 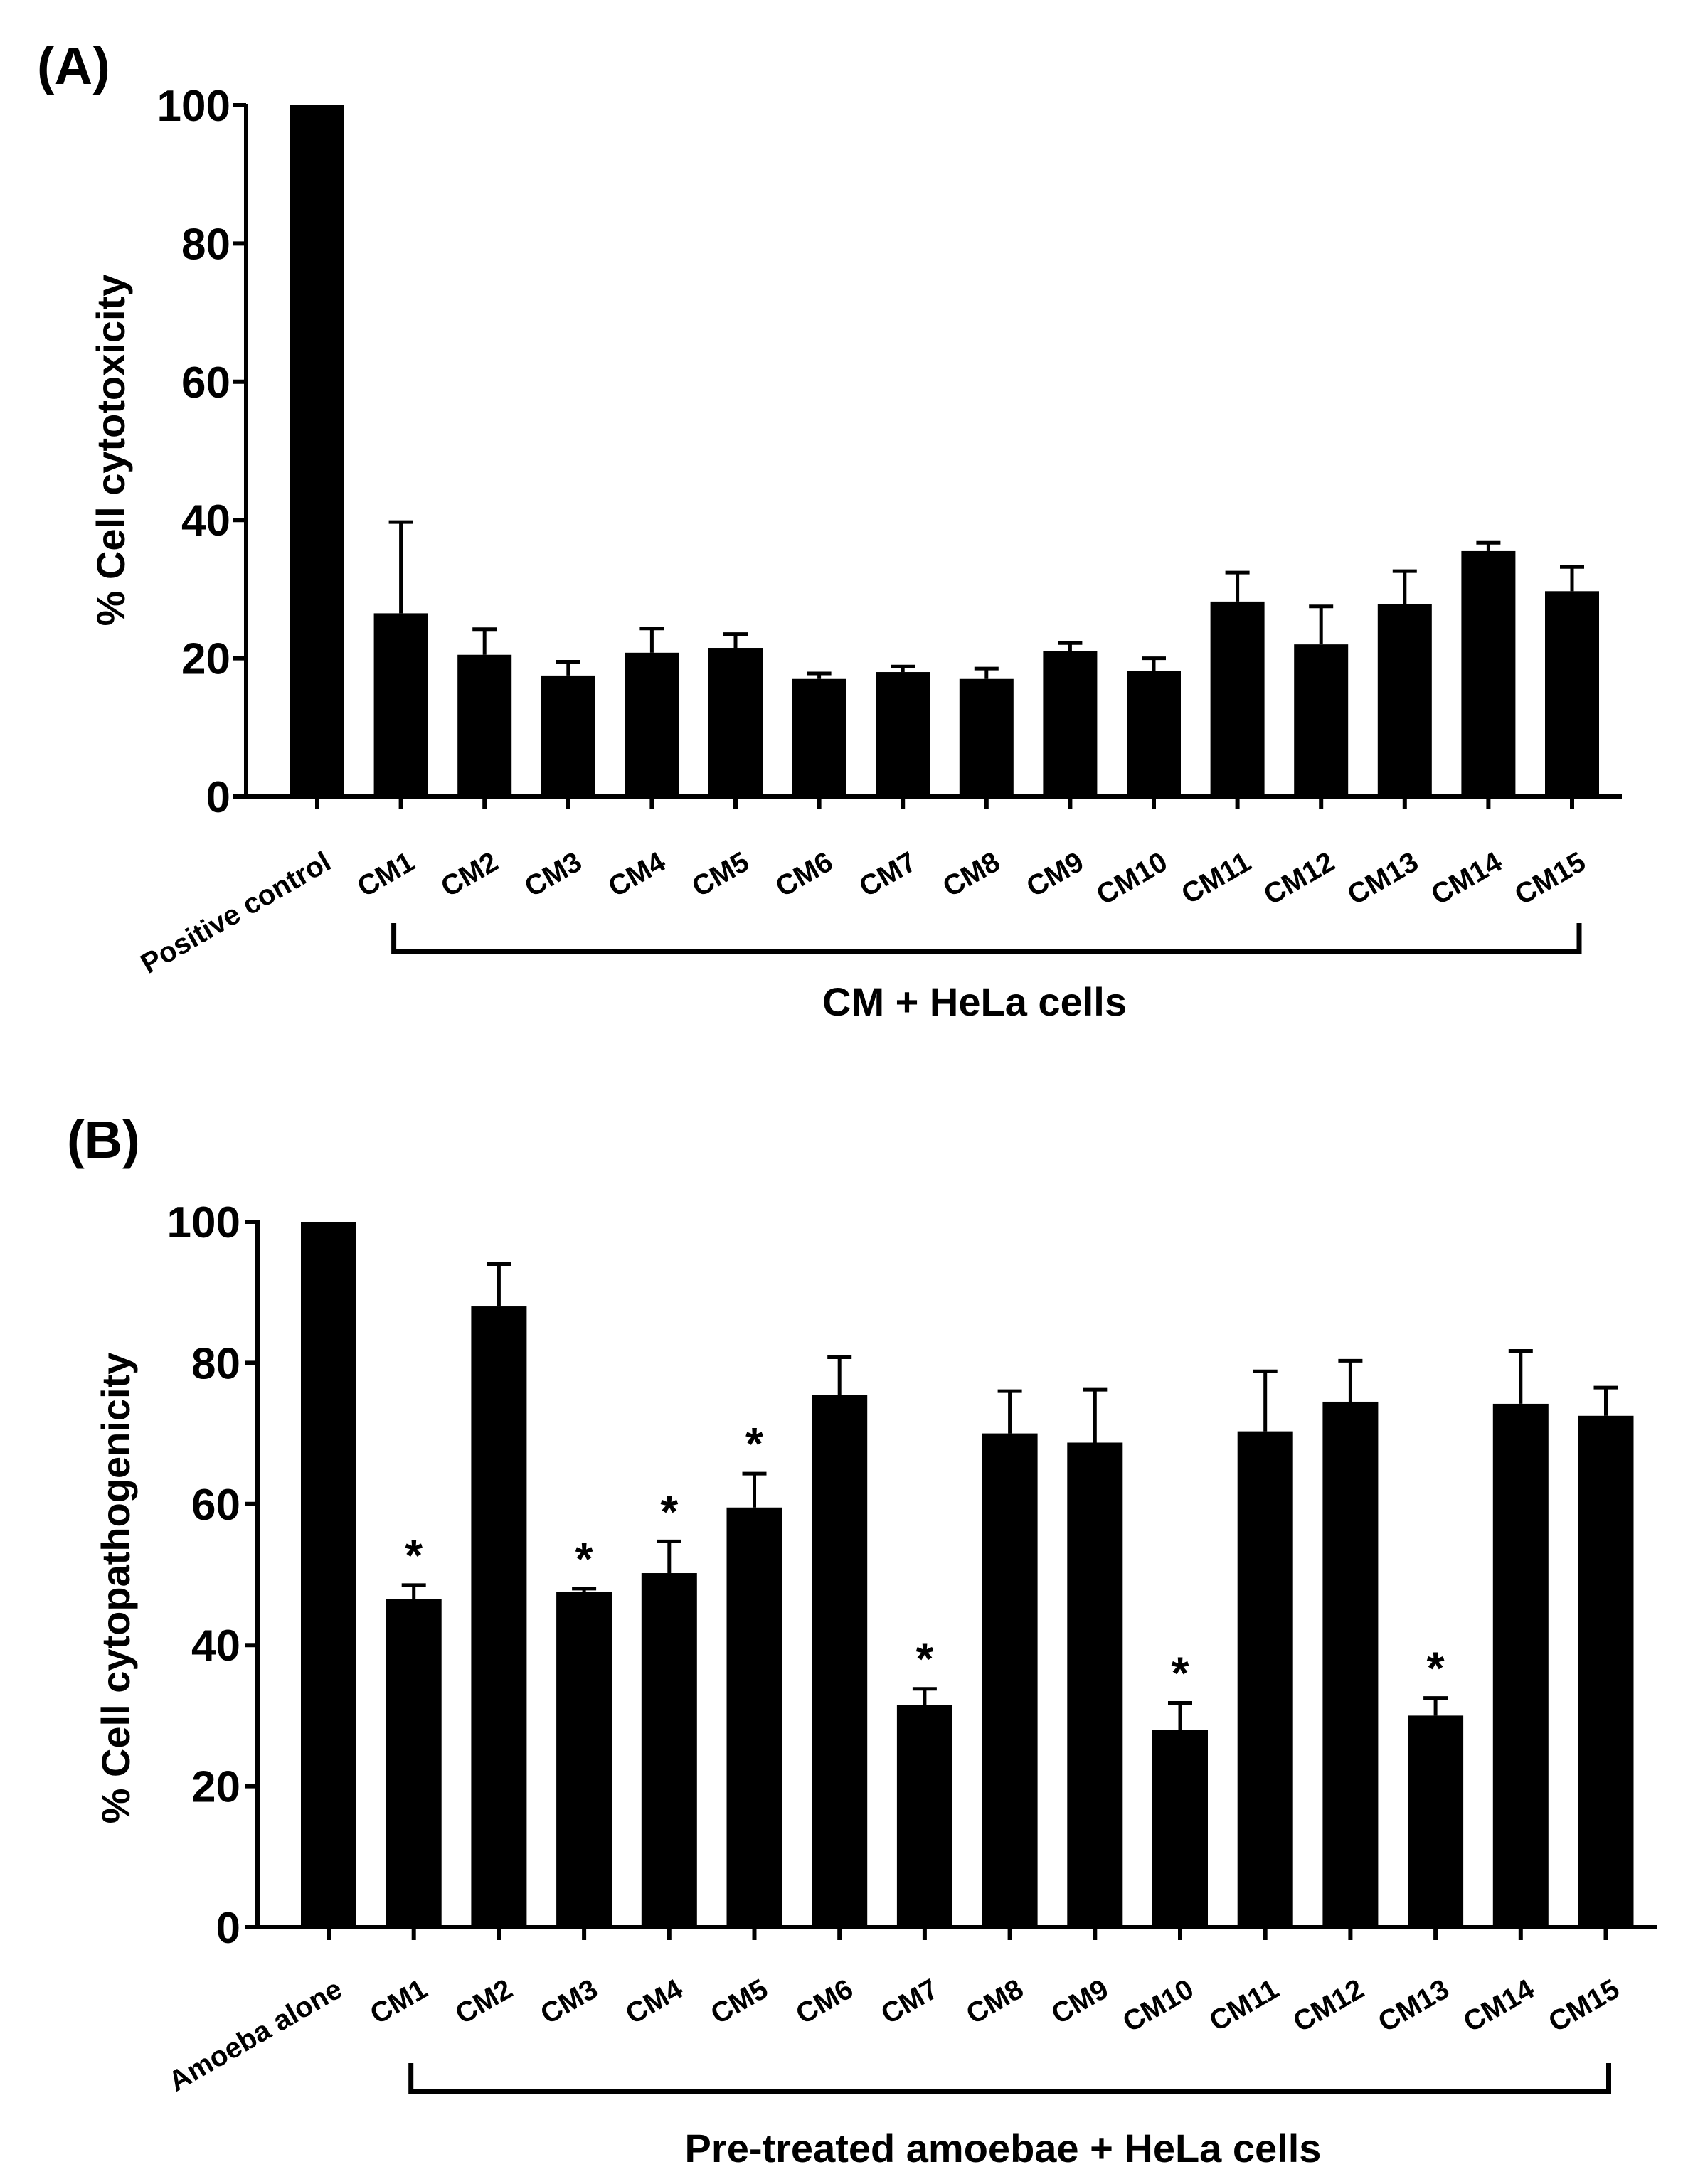 What do you see at coordinates (193, 106) in the screenshot?
I see `panel-a-y-tick-label: 100` at bounding box center [193, 106].